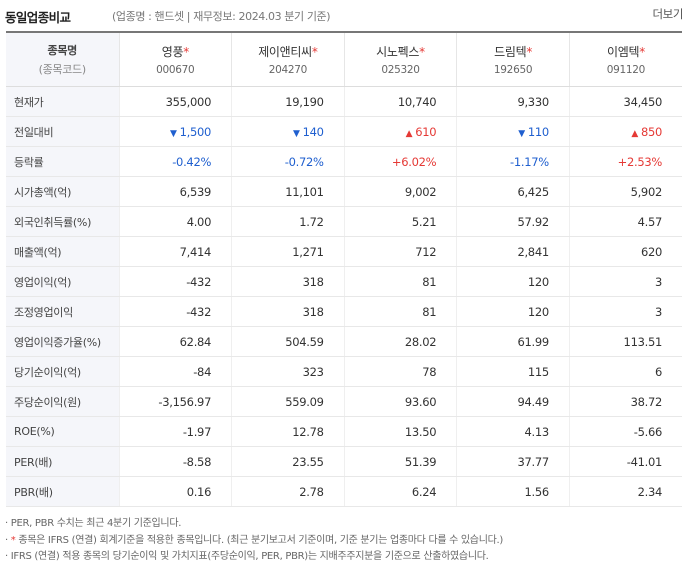 The height and width of the screenshot is (571, 692). Describe the element at coordinates (288, 491) in the screenshot. I see `table-cell: 2.78` at that location.